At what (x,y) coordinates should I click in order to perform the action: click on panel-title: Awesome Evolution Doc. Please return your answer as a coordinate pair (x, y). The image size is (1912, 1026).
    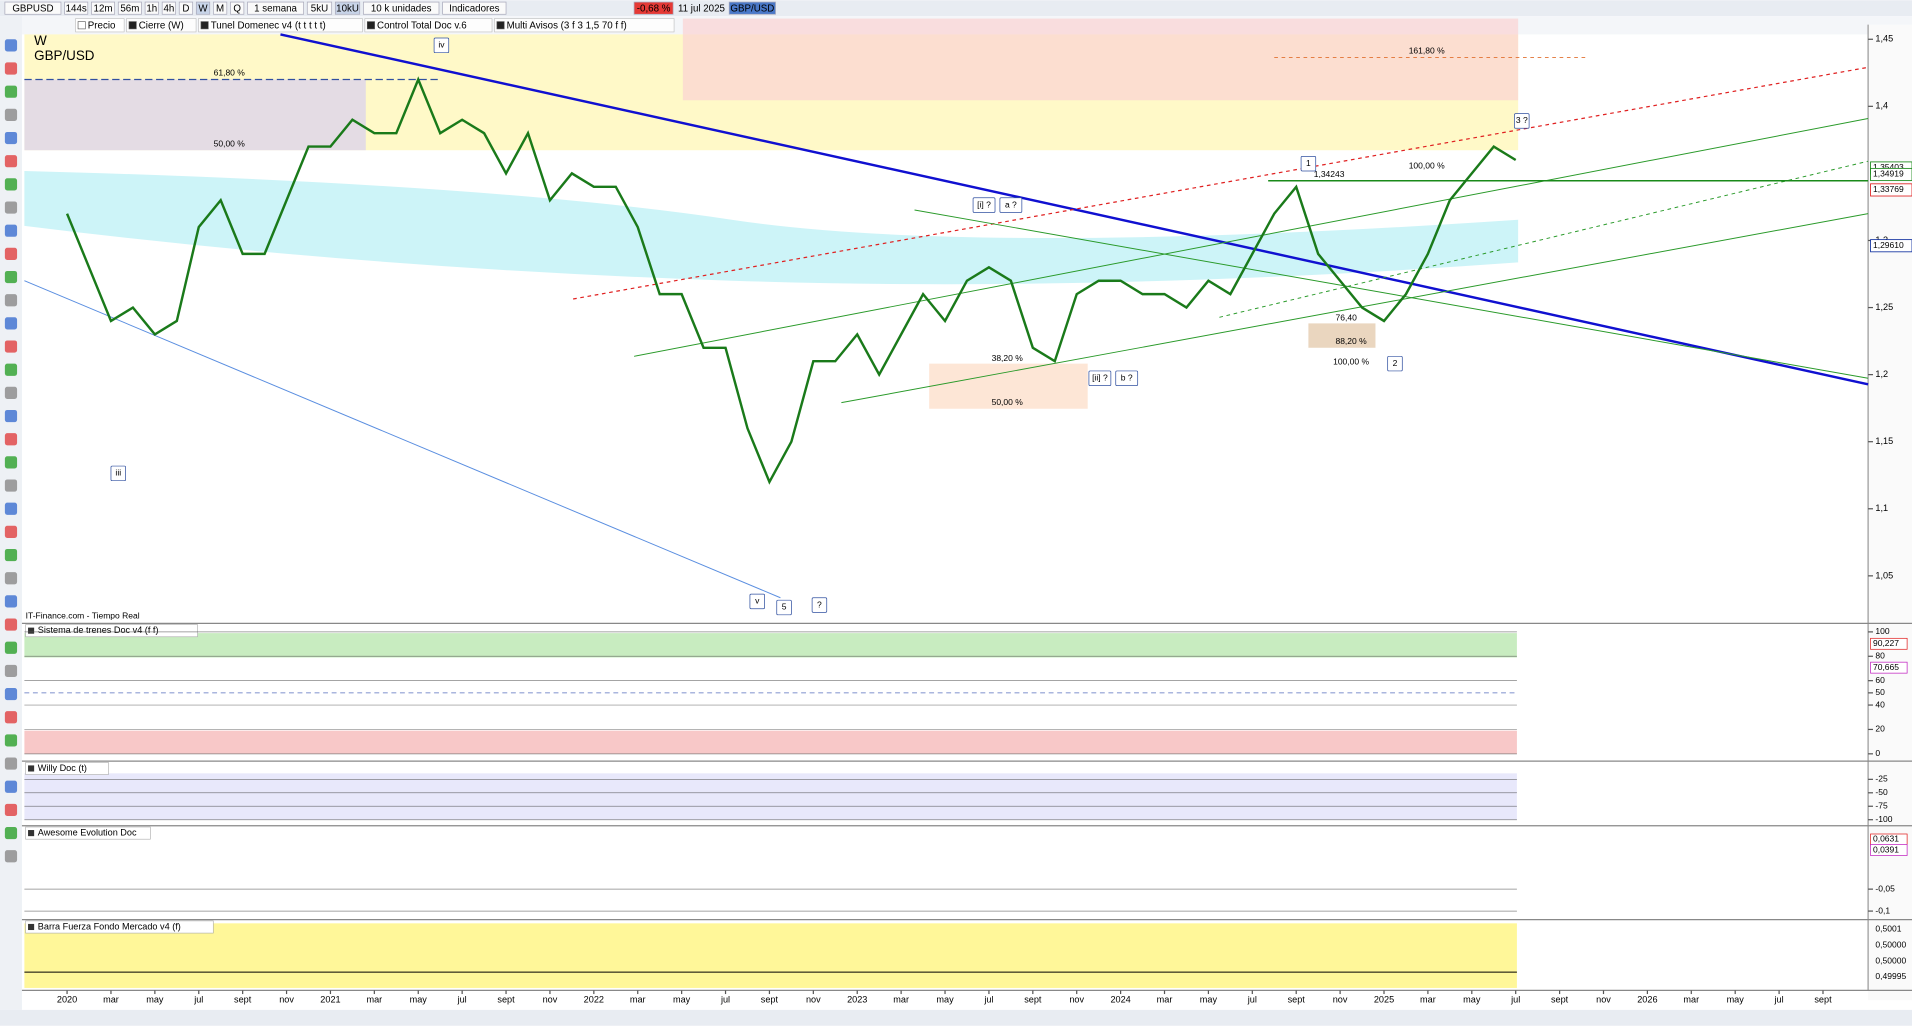
    Looking at the image, I should click on (87, 833).